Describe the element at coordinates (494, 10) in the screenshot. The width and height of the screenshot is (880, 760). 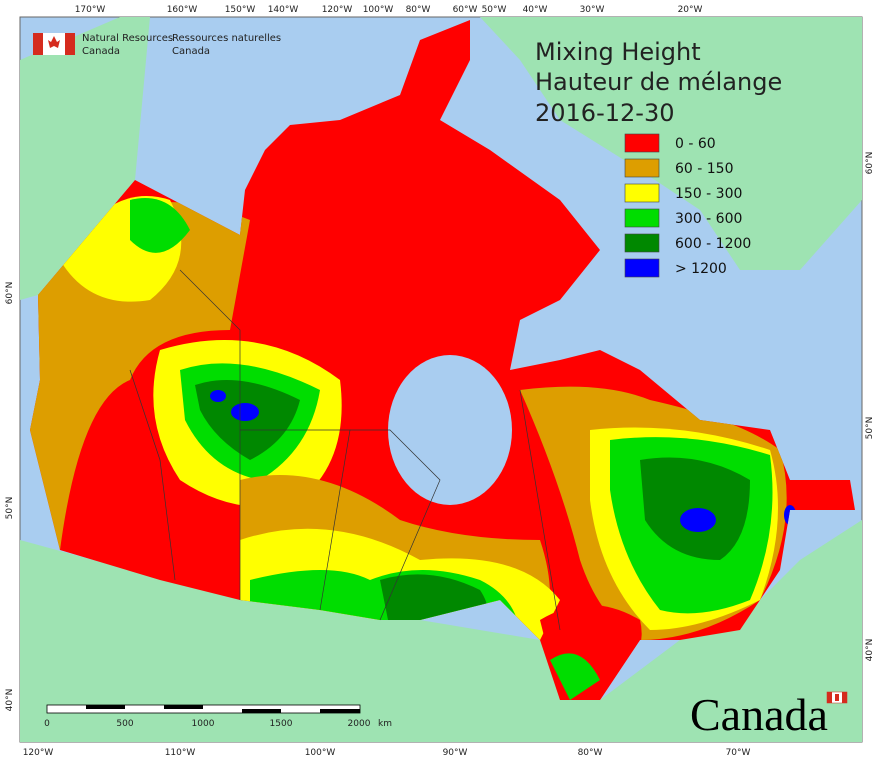
I see `lon-label: 50°W` at that location.